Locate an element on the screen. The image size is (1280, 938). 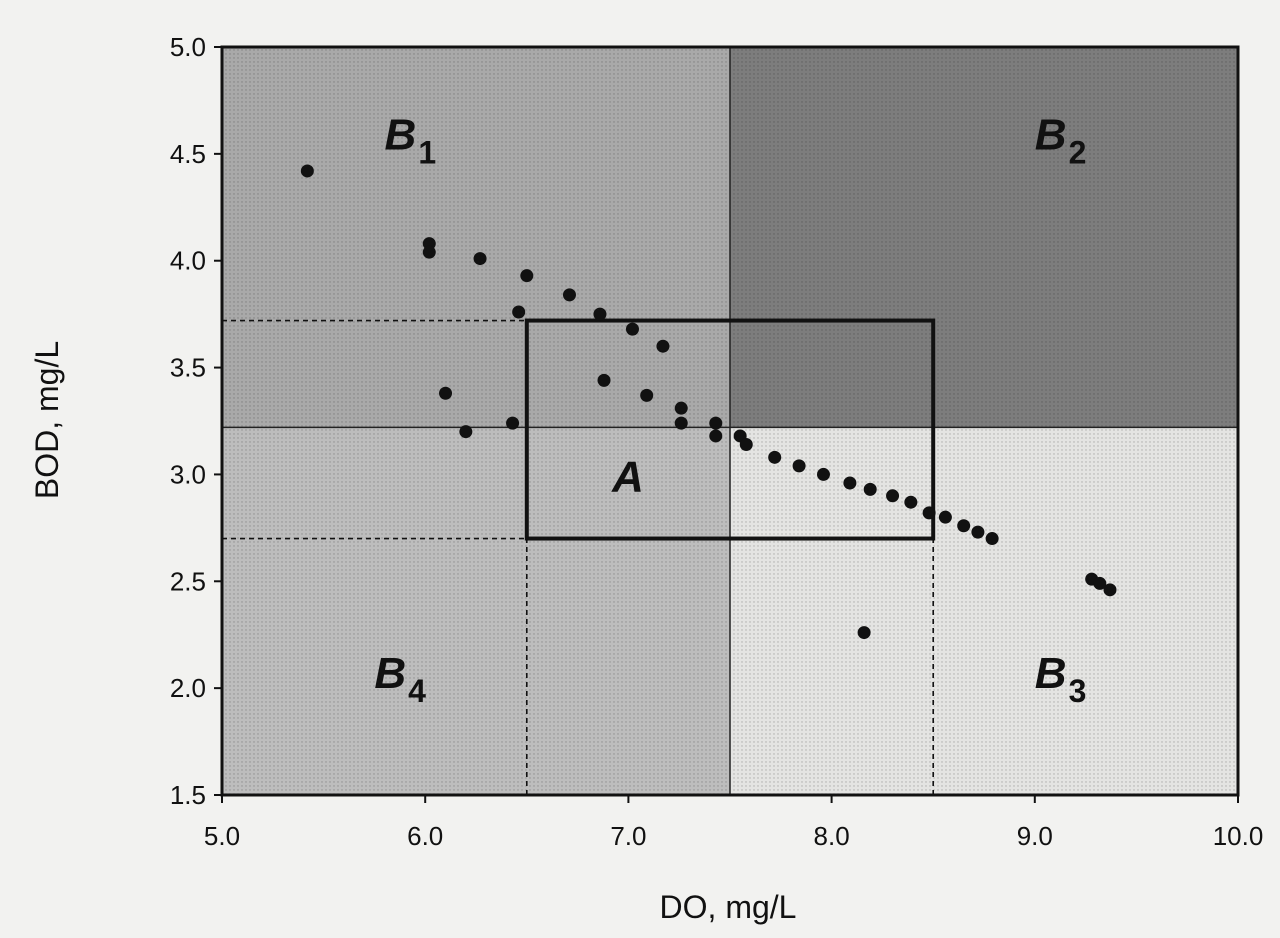
region-label-b3: B3 is located at coordinates (1061, 679).